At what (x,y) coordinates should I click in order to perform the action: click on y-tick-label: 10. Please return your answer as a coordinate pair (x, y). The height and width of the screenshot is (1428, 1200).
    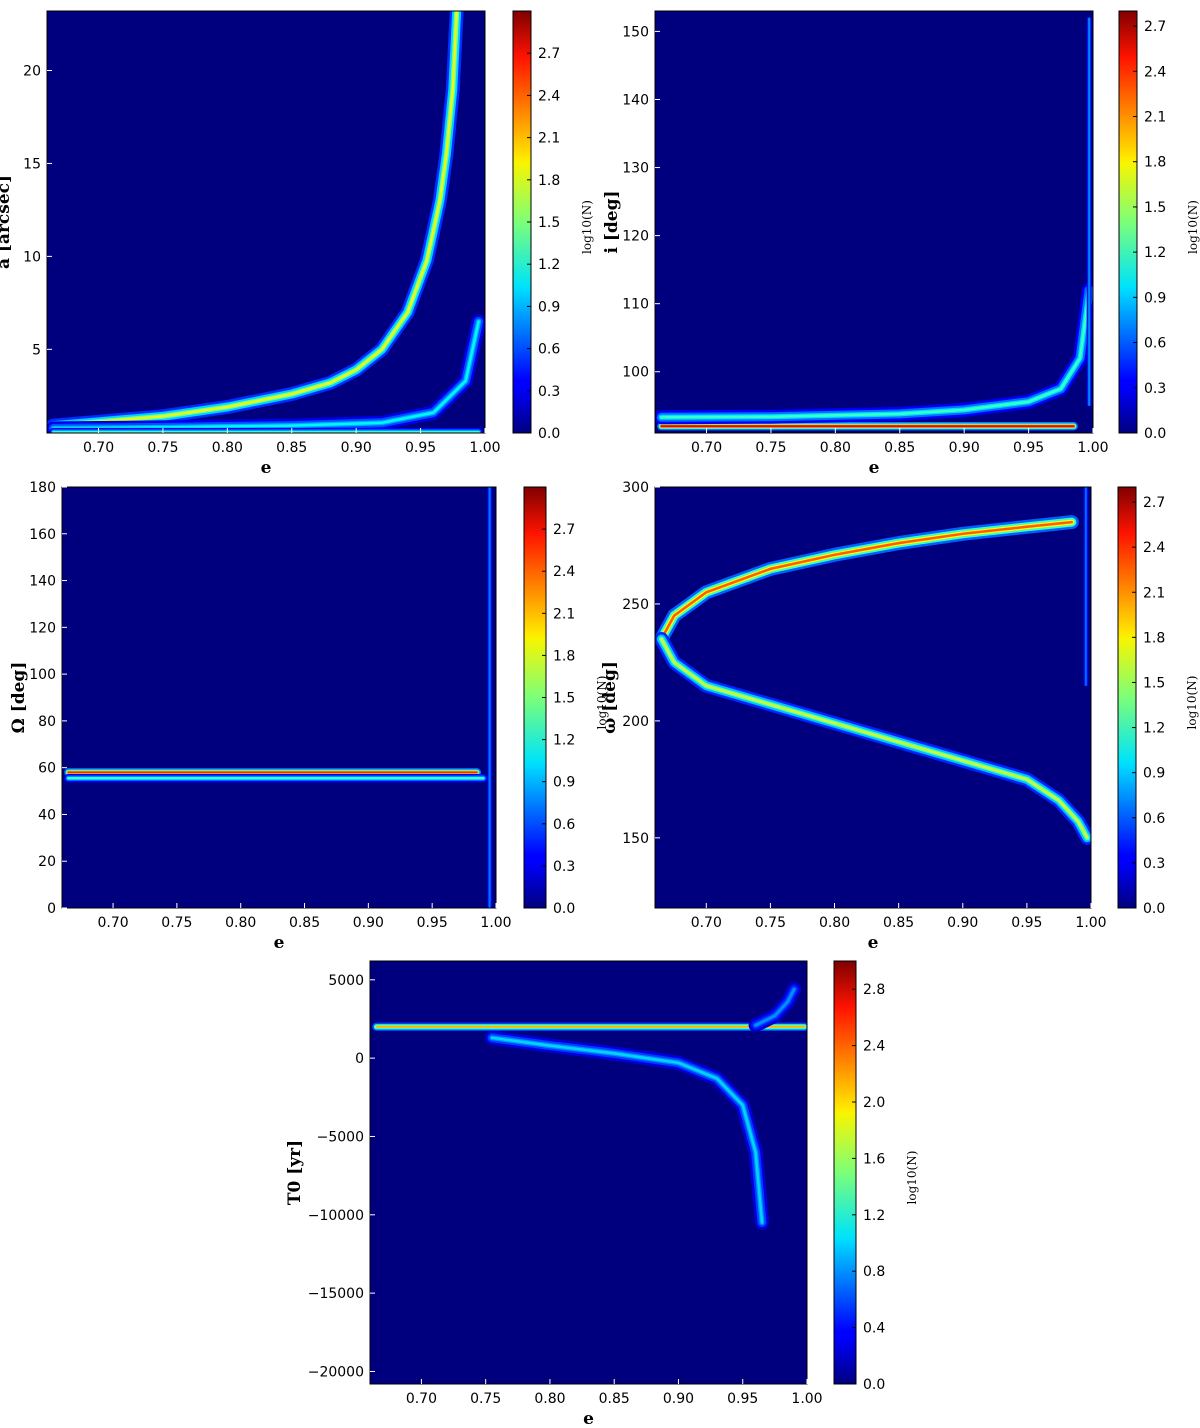
    Looking at the image, I should click on (32, 257).